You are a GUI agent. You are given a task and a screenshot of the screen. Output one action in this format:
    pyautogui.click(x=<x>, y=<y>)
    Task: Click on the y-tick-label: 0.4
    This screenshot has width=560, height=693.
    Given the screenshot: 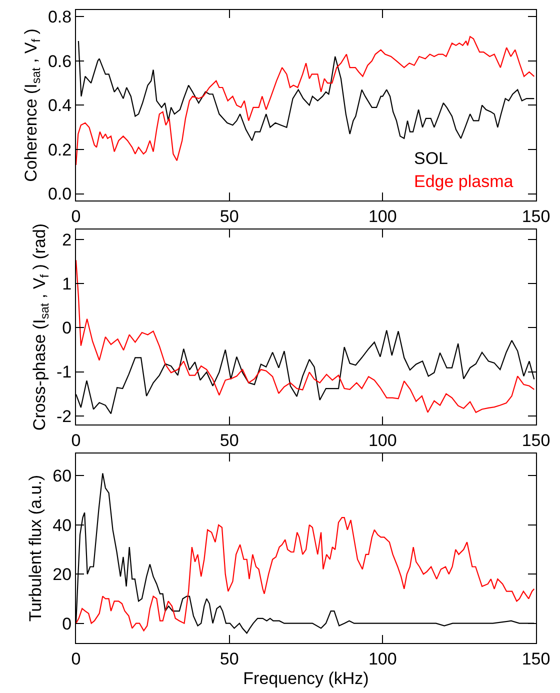 What is the action you would take?
    pyautogui.click(x=60, y=106)
    